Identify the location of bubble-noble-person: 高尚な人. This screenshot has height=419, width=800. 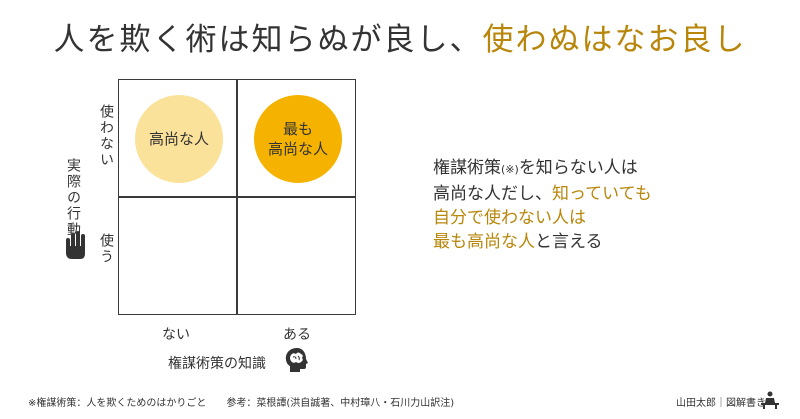
(179, 139).